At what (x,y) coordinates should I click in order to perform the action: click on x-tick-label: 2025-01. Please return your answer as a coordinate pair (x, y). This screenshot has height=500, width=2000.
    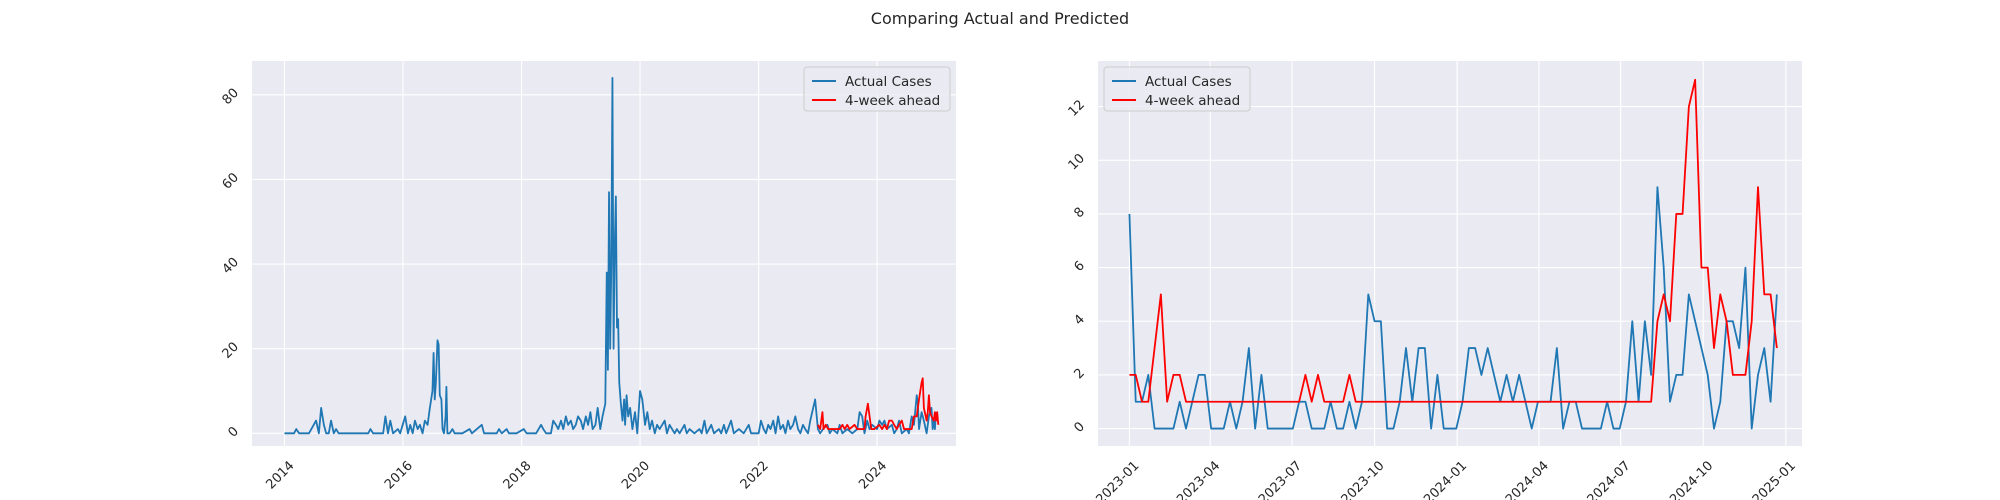
    Looking at the image, I should click on (1774, 479).